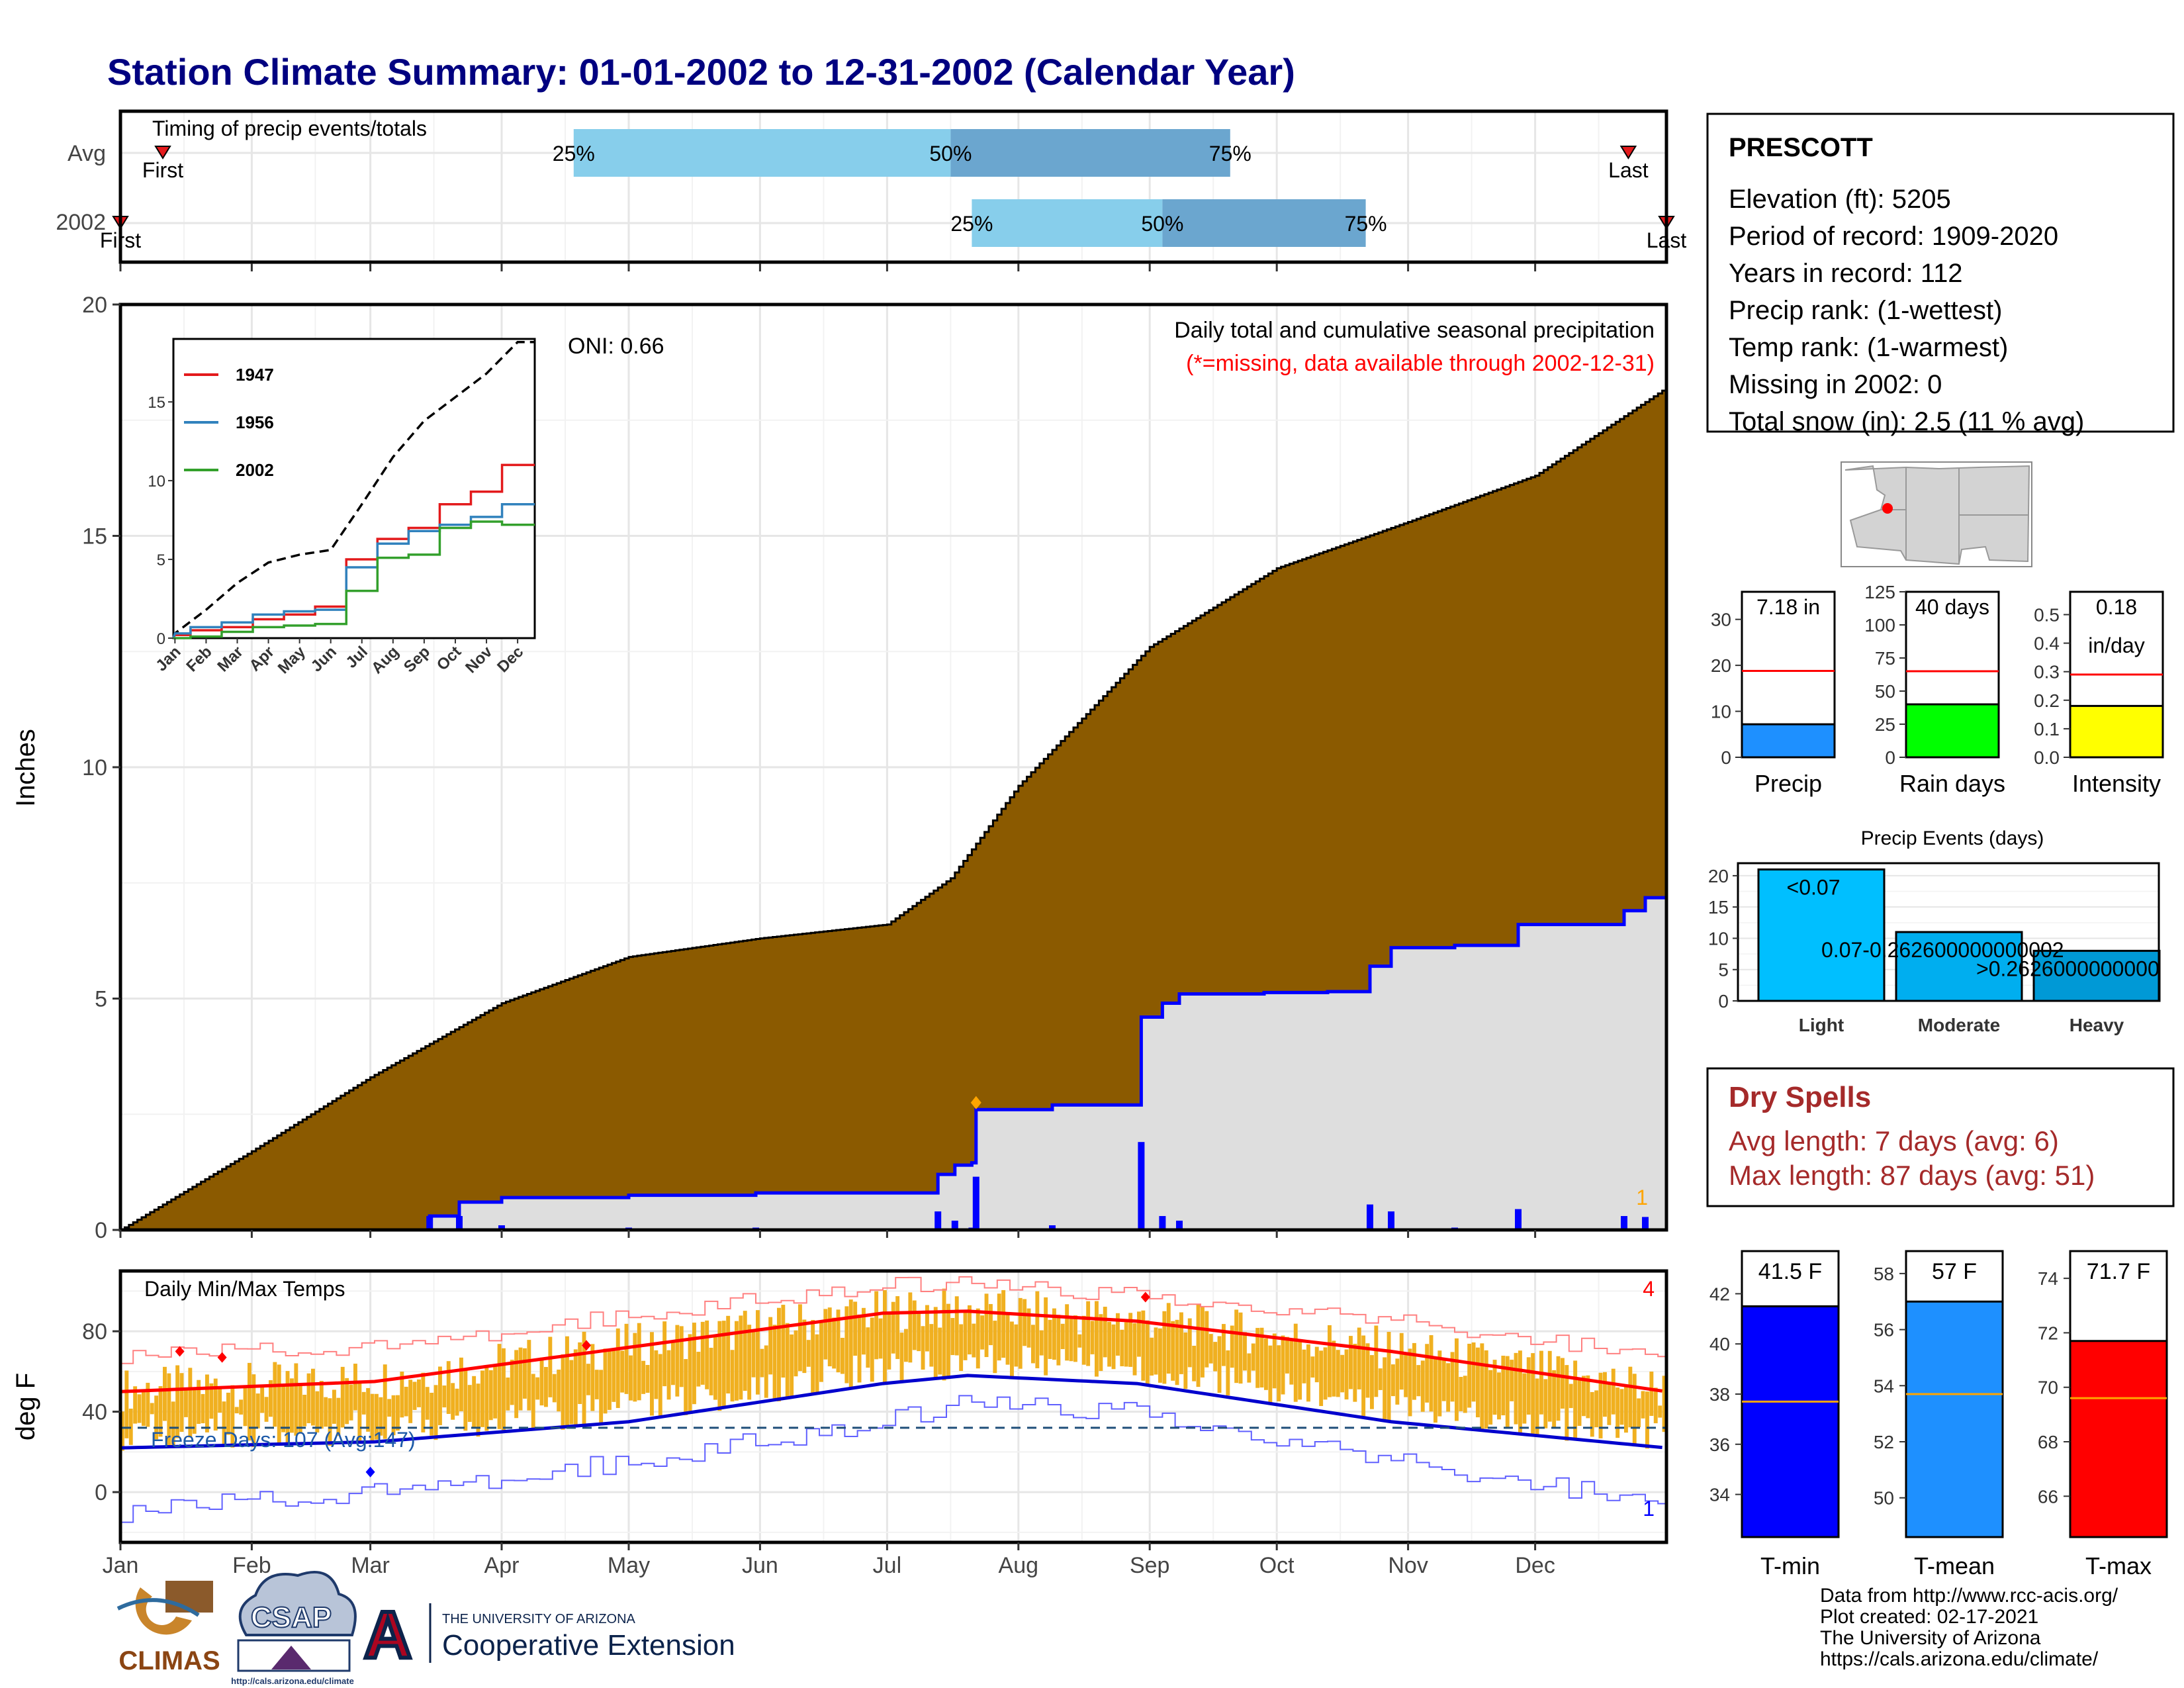  What do you see at coordinates (2118, 1439) in the screenshot?
I see `tgauge-bar-T-max` at bounding box center [2118, 1439].